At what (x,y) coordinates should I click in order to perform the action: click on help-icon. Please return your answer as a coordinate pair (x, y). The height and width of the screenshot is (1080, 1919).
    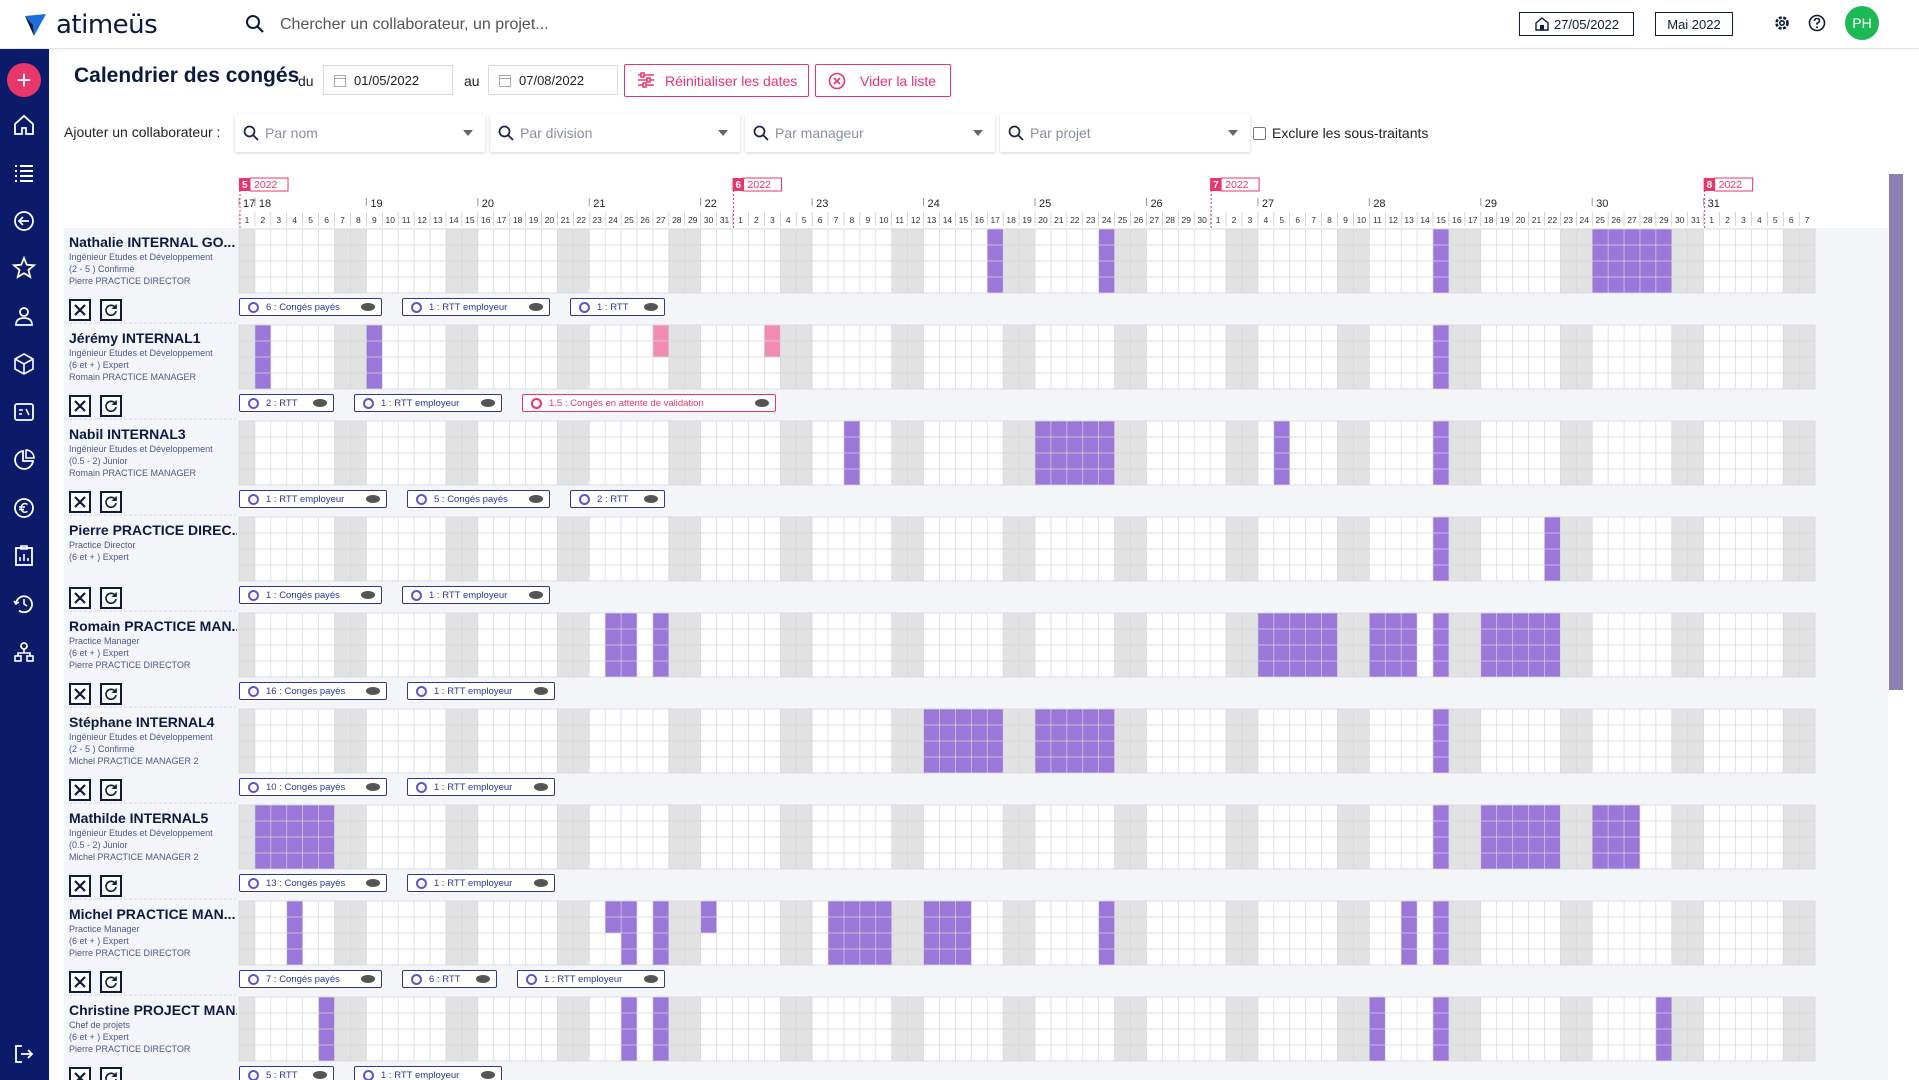
    Looking at the image, I should click on (1817, 23).